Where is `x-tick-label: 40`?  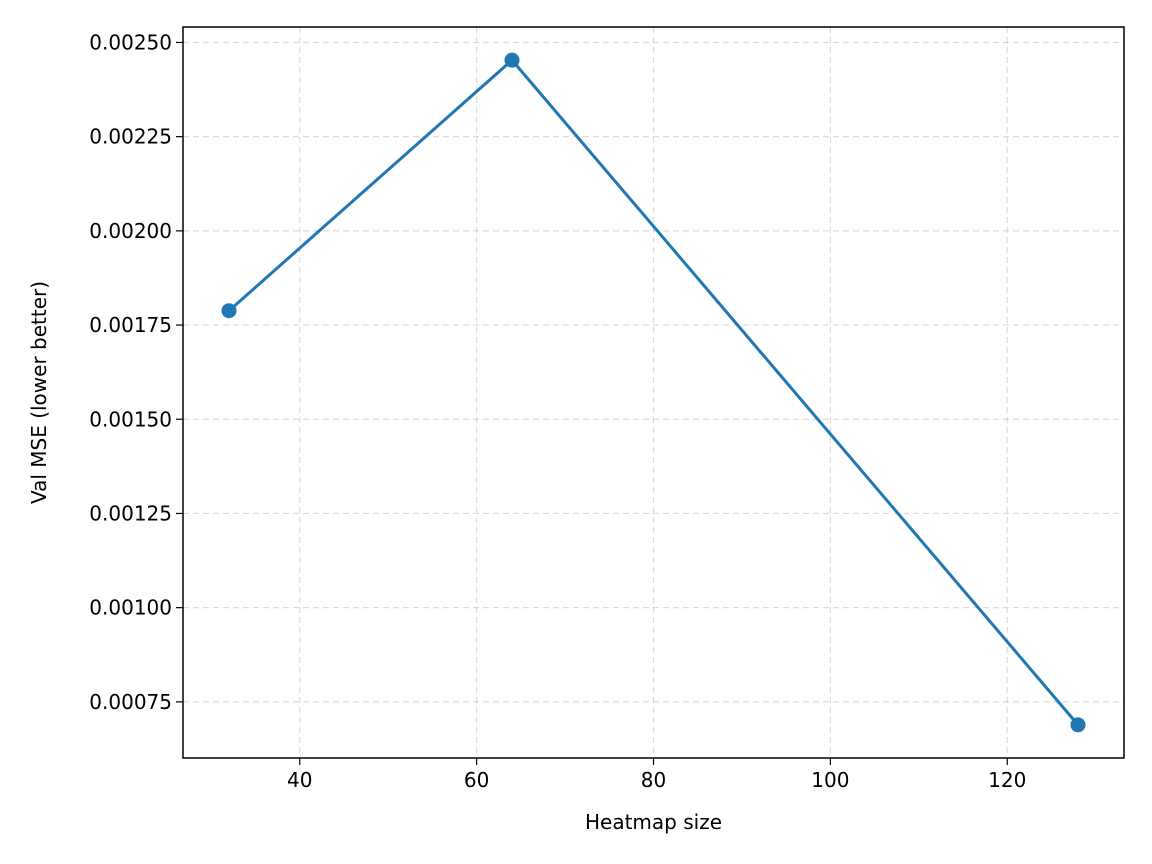
x-tick-label: 40 is located at coordinates (299, 780).